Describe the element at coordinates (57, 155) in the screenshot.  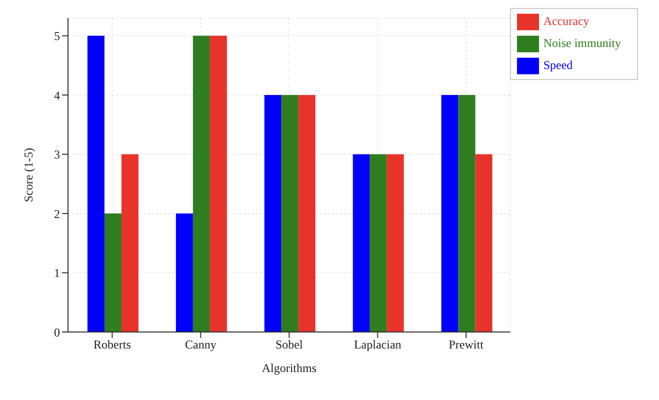
I see `y-tick-label: 3` at that location.